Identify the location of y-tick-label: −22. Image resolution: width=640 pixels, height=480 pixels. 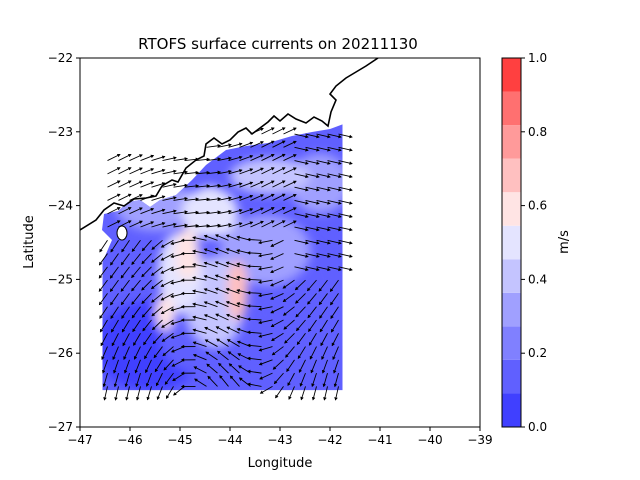
(60, 58).